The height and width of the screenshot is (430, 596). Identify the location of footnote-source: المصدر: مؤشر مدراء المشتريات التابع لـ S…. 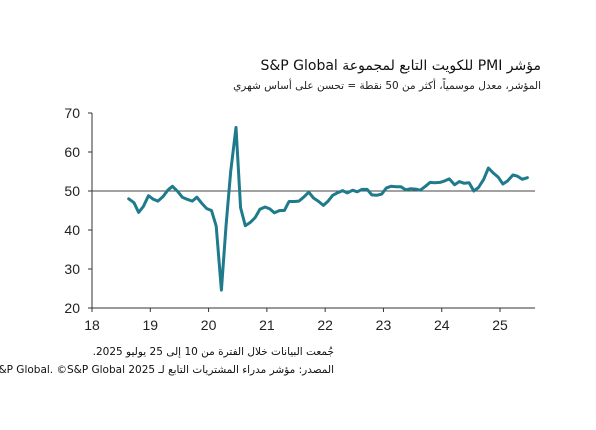
(167, 370).